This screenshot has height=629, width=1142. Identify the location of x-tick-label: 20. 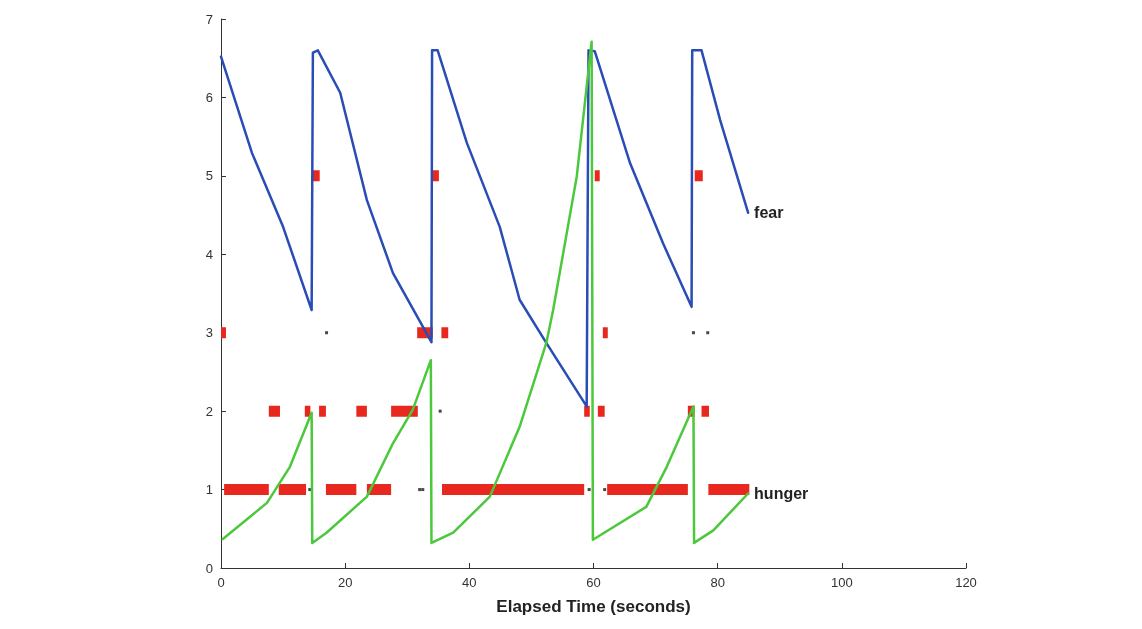
(345, 582).